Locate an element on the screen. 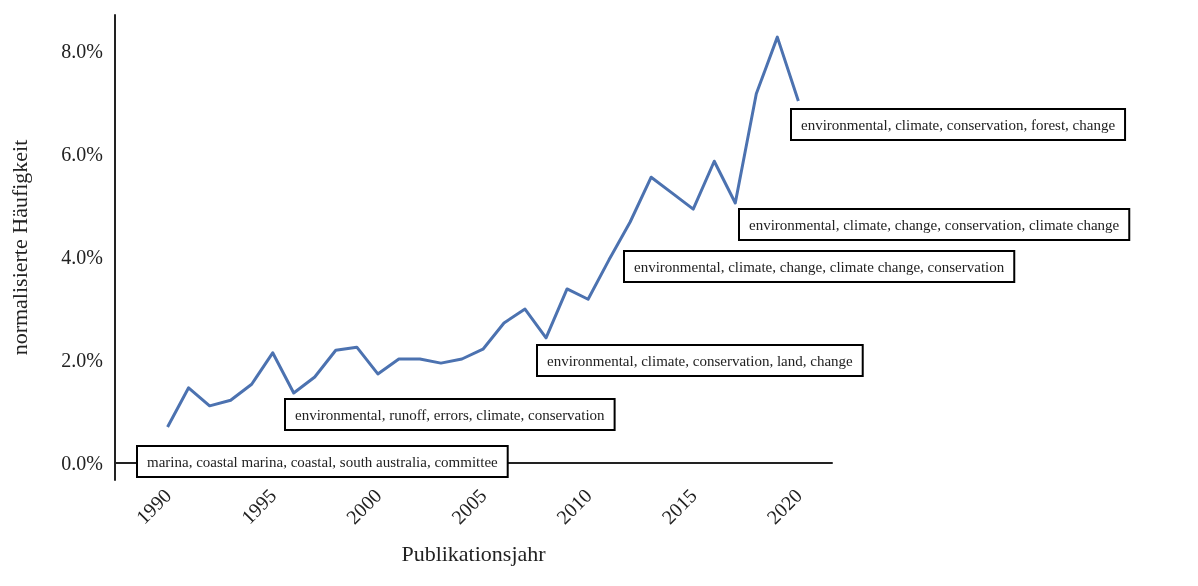 The width and height of the screenshot is (1198, 586). y-tick-label: 6.0% is located at coordinates (82, 154).